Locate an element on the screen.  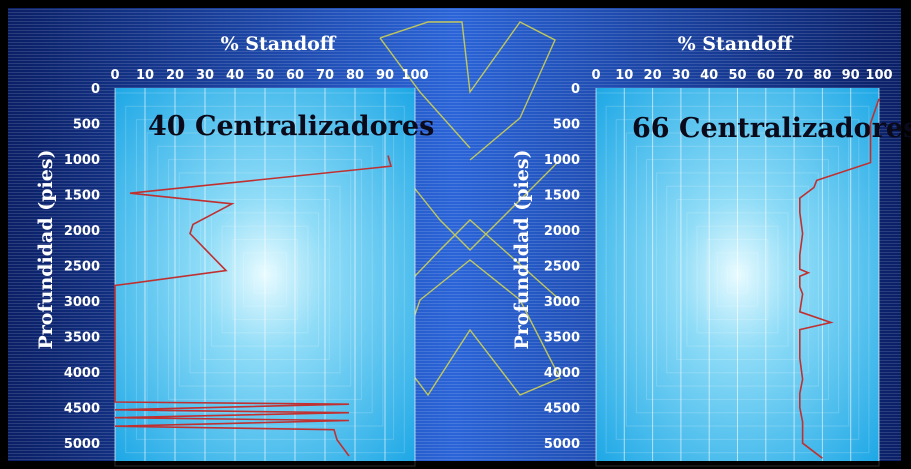
chart-title: 66 Centralizadores is located at coordinates (771, 128).